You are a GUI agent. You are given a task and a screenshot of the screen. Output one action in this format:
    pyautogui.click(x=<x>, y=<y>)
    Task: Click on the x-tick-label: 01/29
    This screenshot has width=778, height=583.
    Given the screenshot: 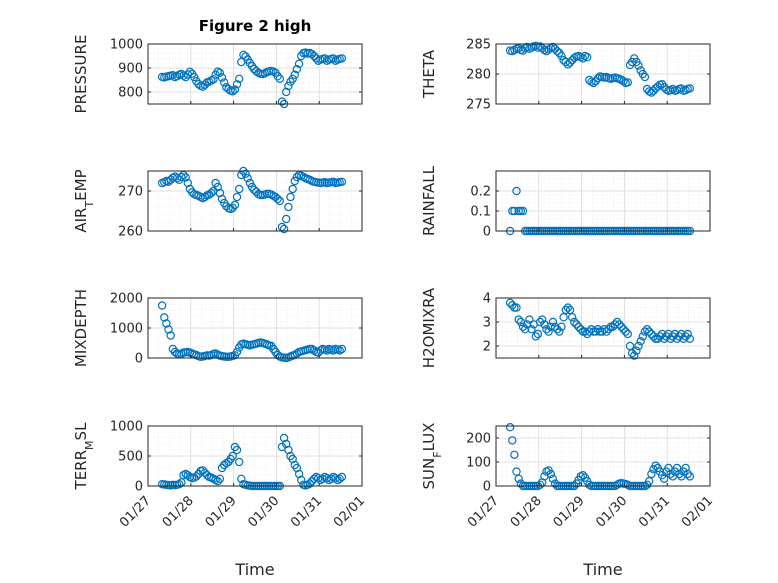 What is the action you would take?
    pyautogui.click(x=221, y=511)
    